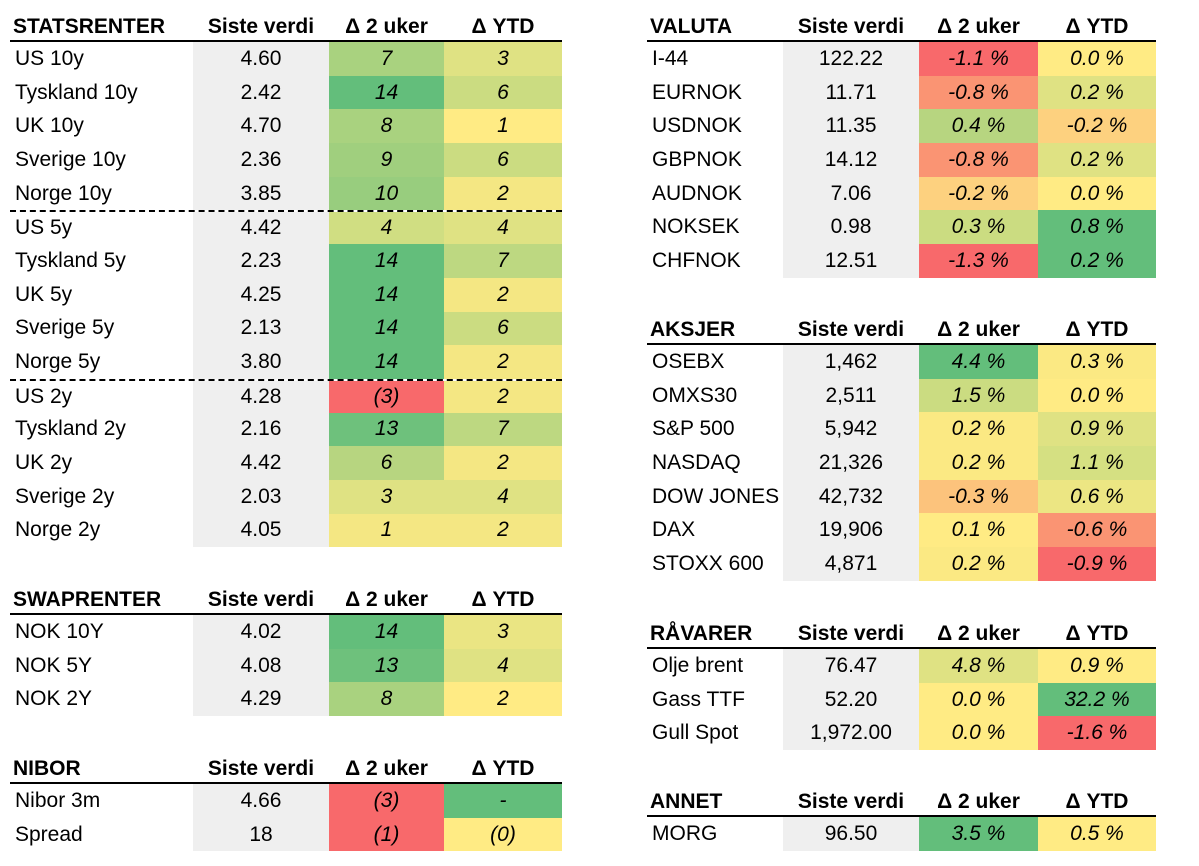 This screenshot has height=866, width=1199. What do you see at coordinates (261, 294) in the screenshot?
I see `last-value: 4.25` at bounding box center [261, 294].